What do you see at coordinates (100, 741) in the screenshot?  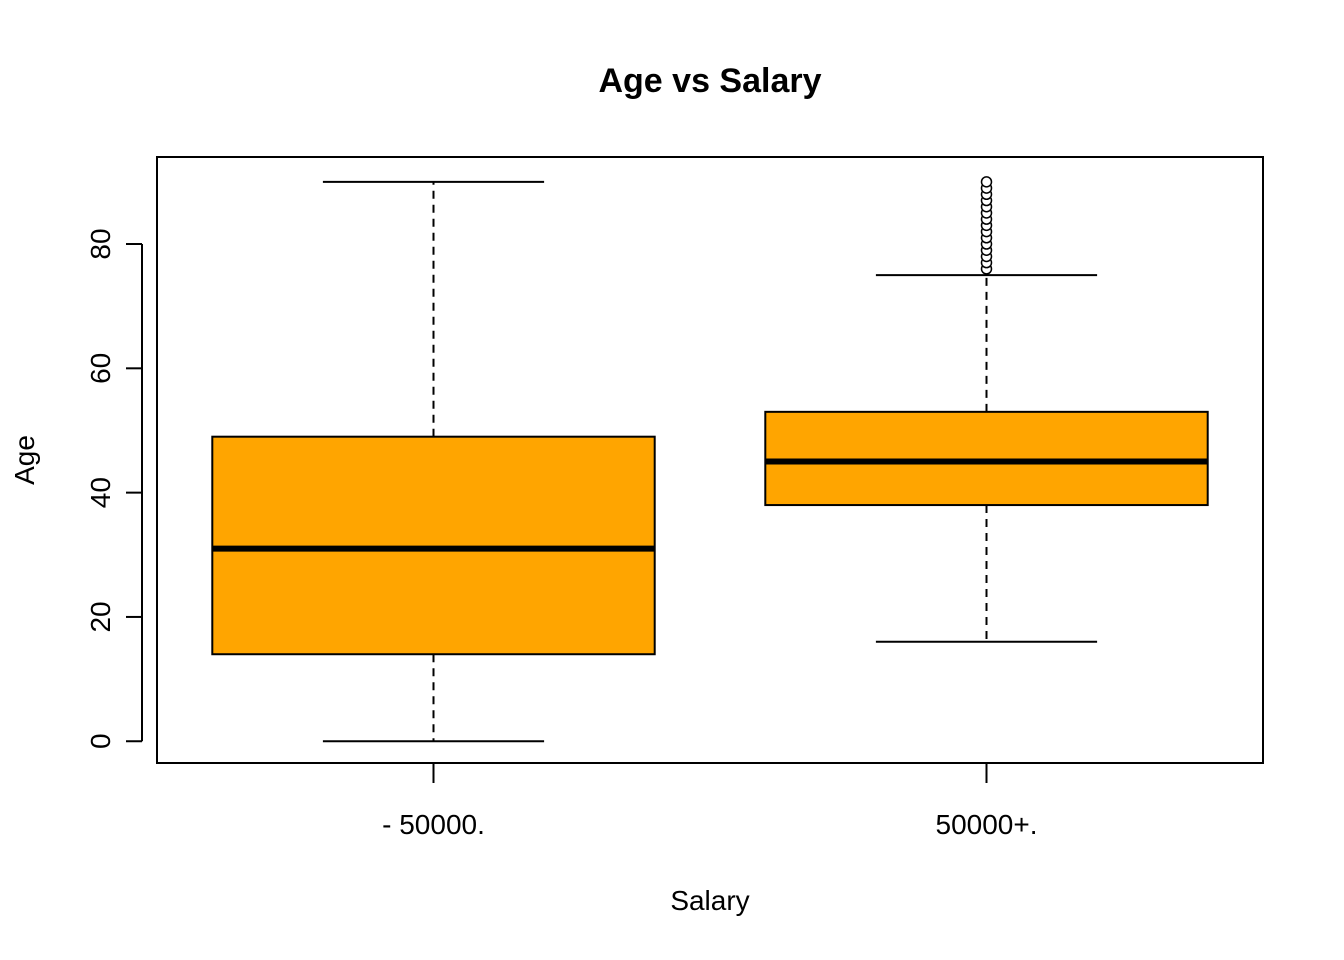 I see `y-tick-label: 0` at bounding box center [100, 741].